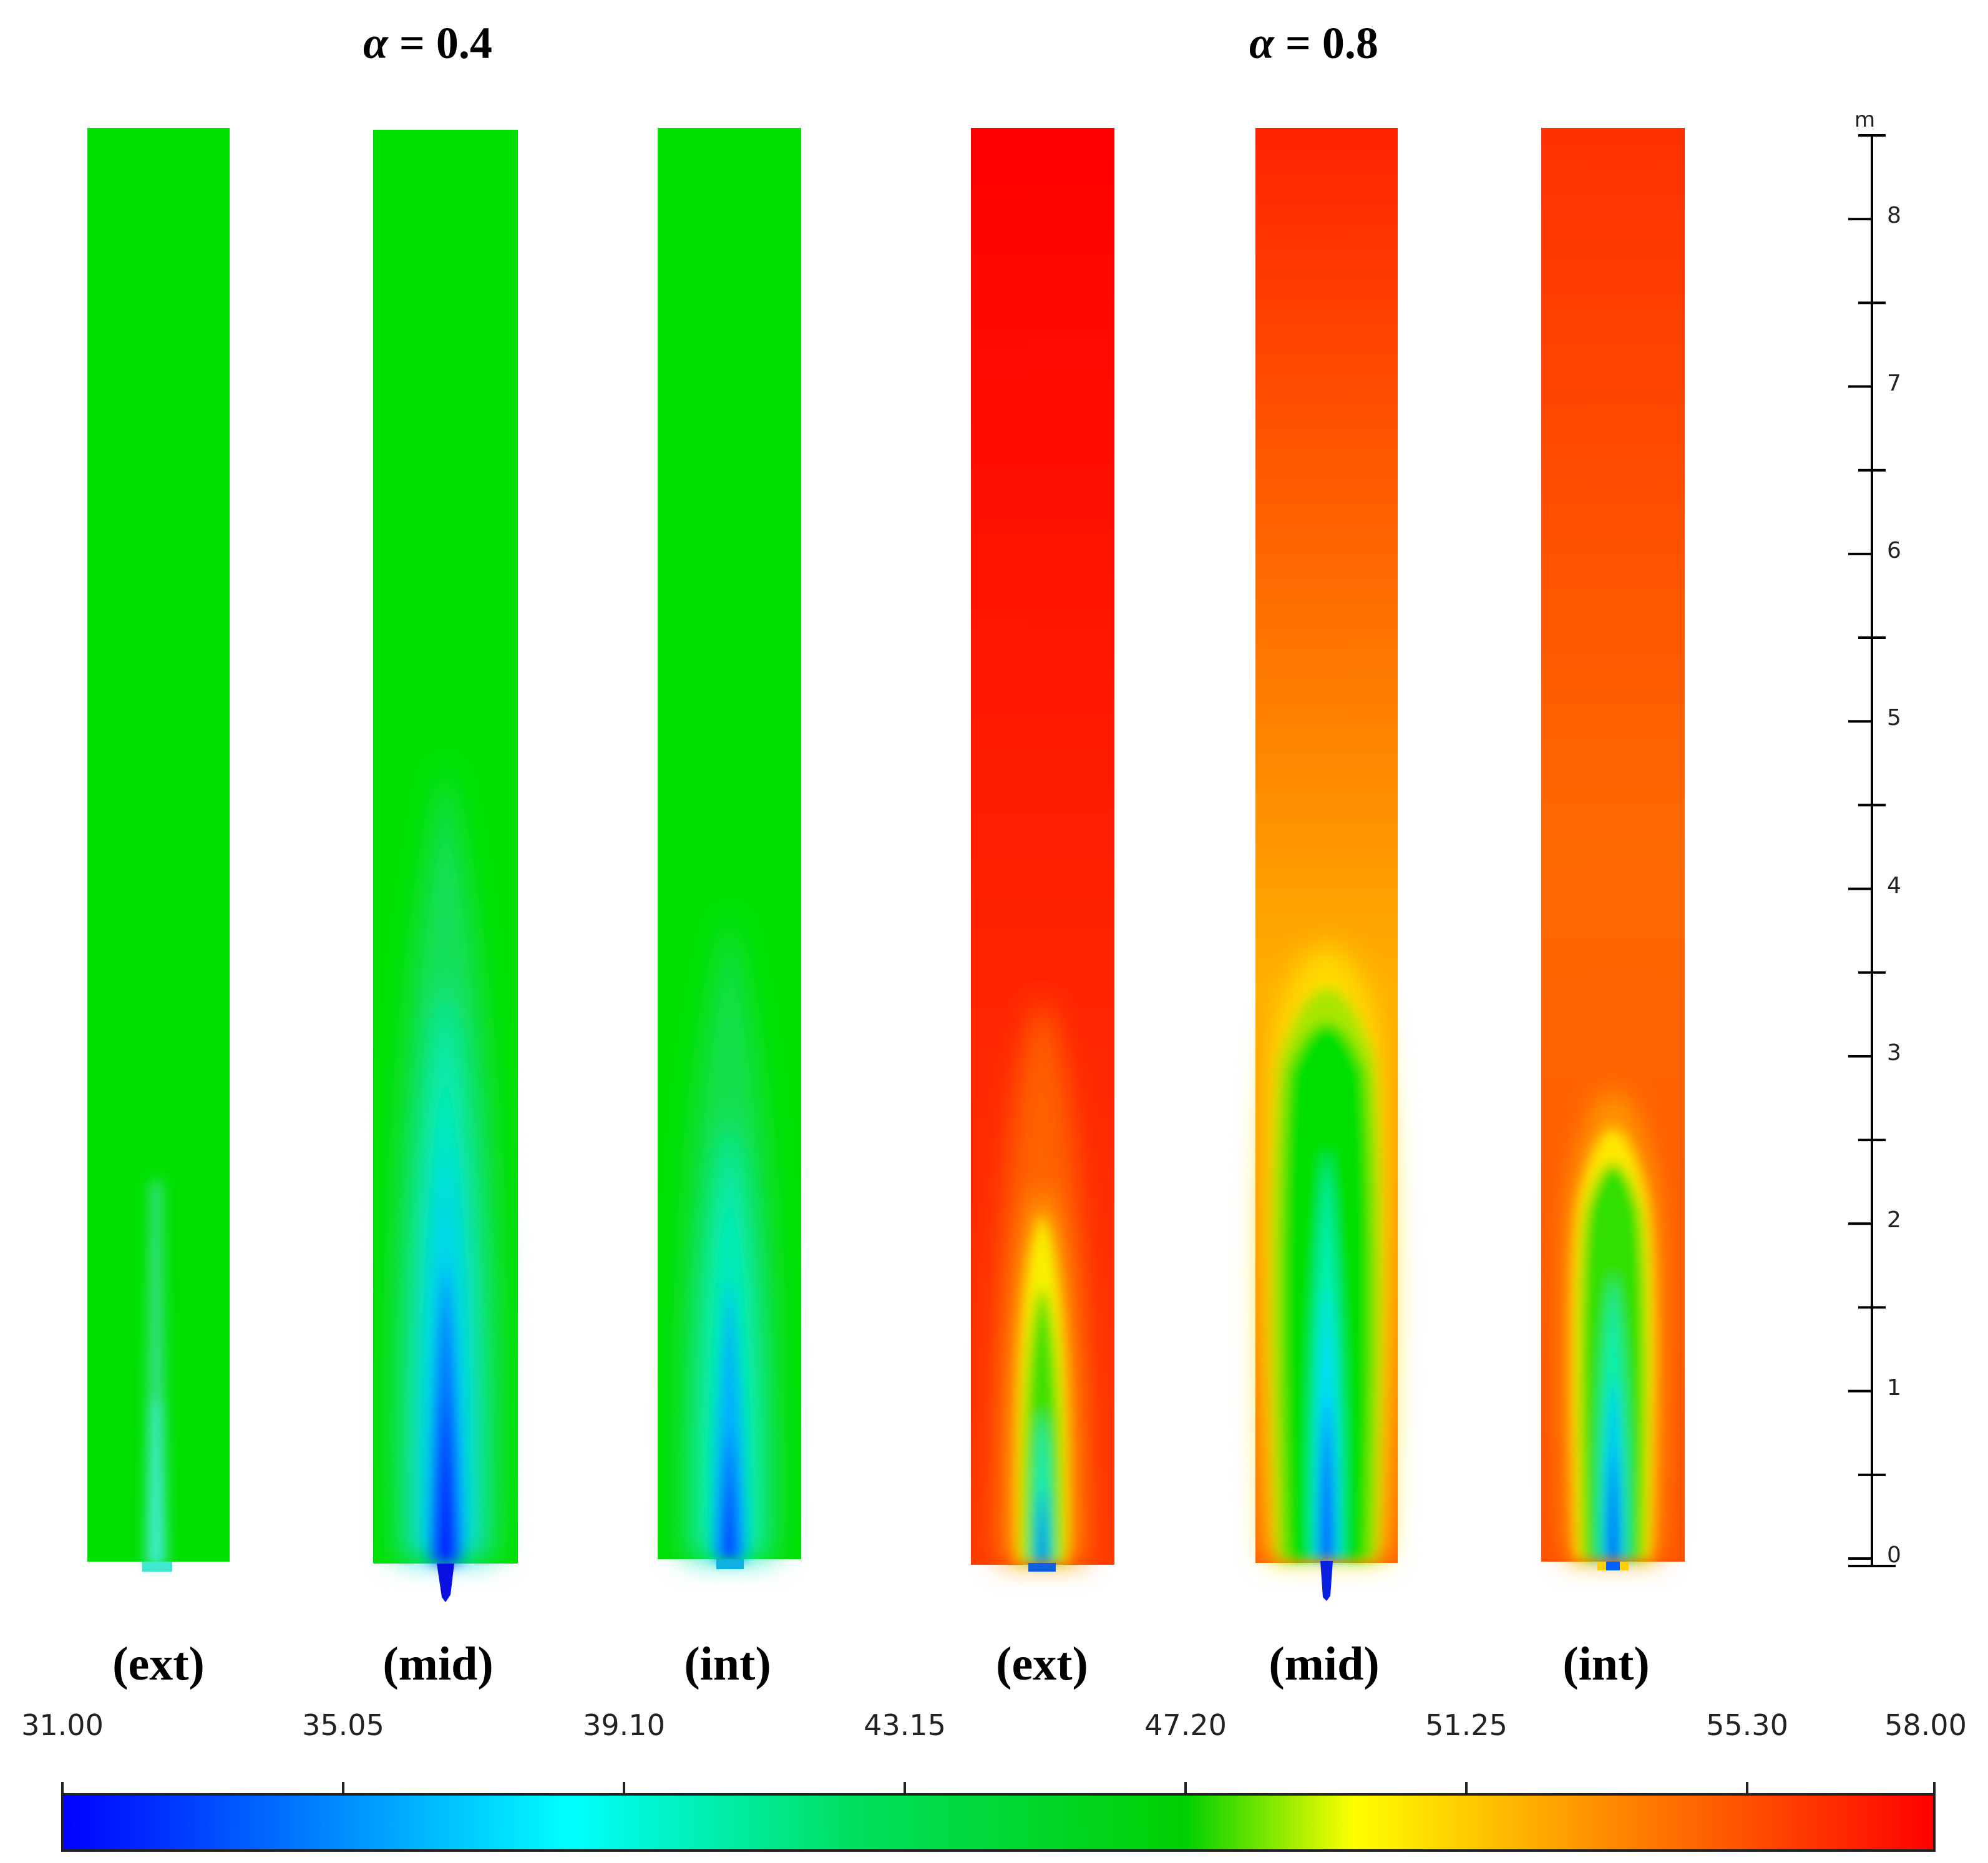 Image resolution: width=1988 pixels, height=1863 pixels. What do you see at coordinates (1326, 43) in the screenshot?
I see `alpha-value: = 0.8` at bounding box center [1326, 43].